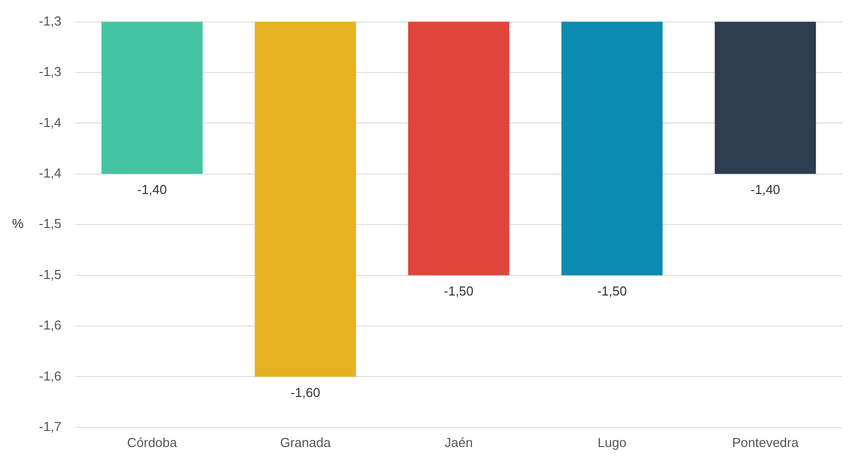 This screenshot has width=862, height=469. What do you see at coordinates (50, 426) in the screenshot?
I see `y-tick-label: -1,7` at bounding box center [50, 426].